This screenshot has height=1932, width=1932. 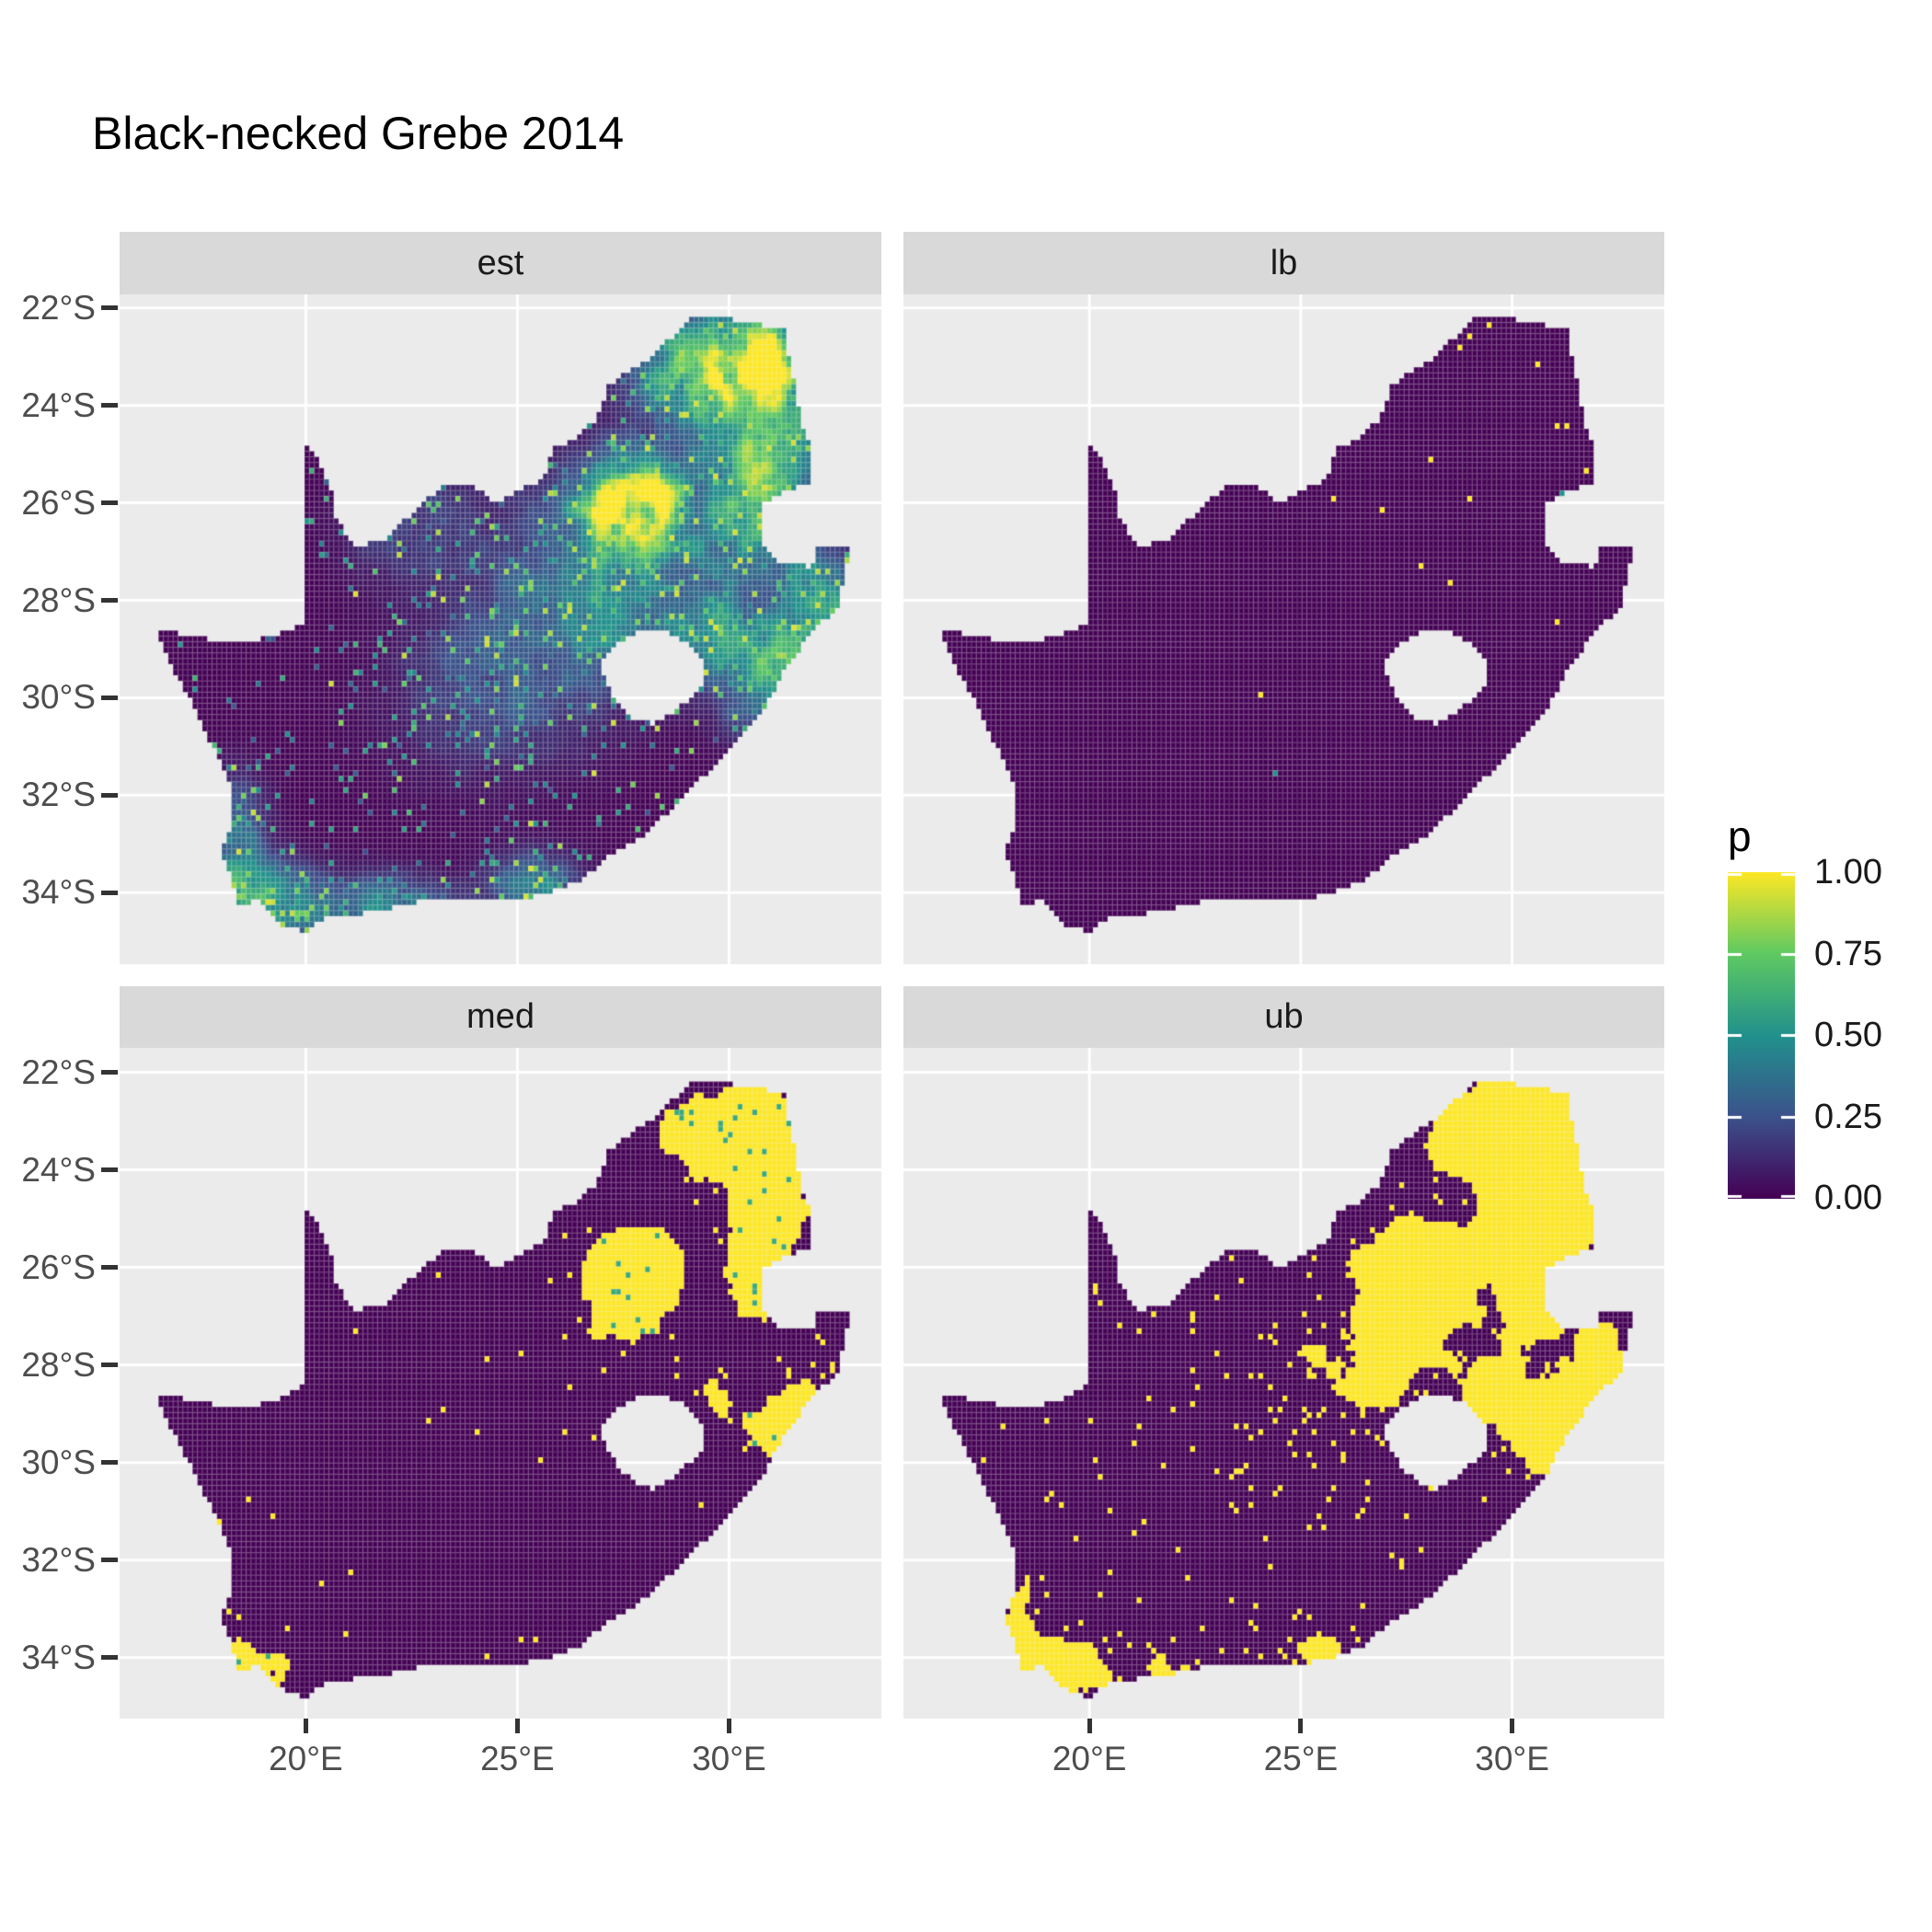 I want to click on map-panel-ub, so click(x=1283, y=1383).